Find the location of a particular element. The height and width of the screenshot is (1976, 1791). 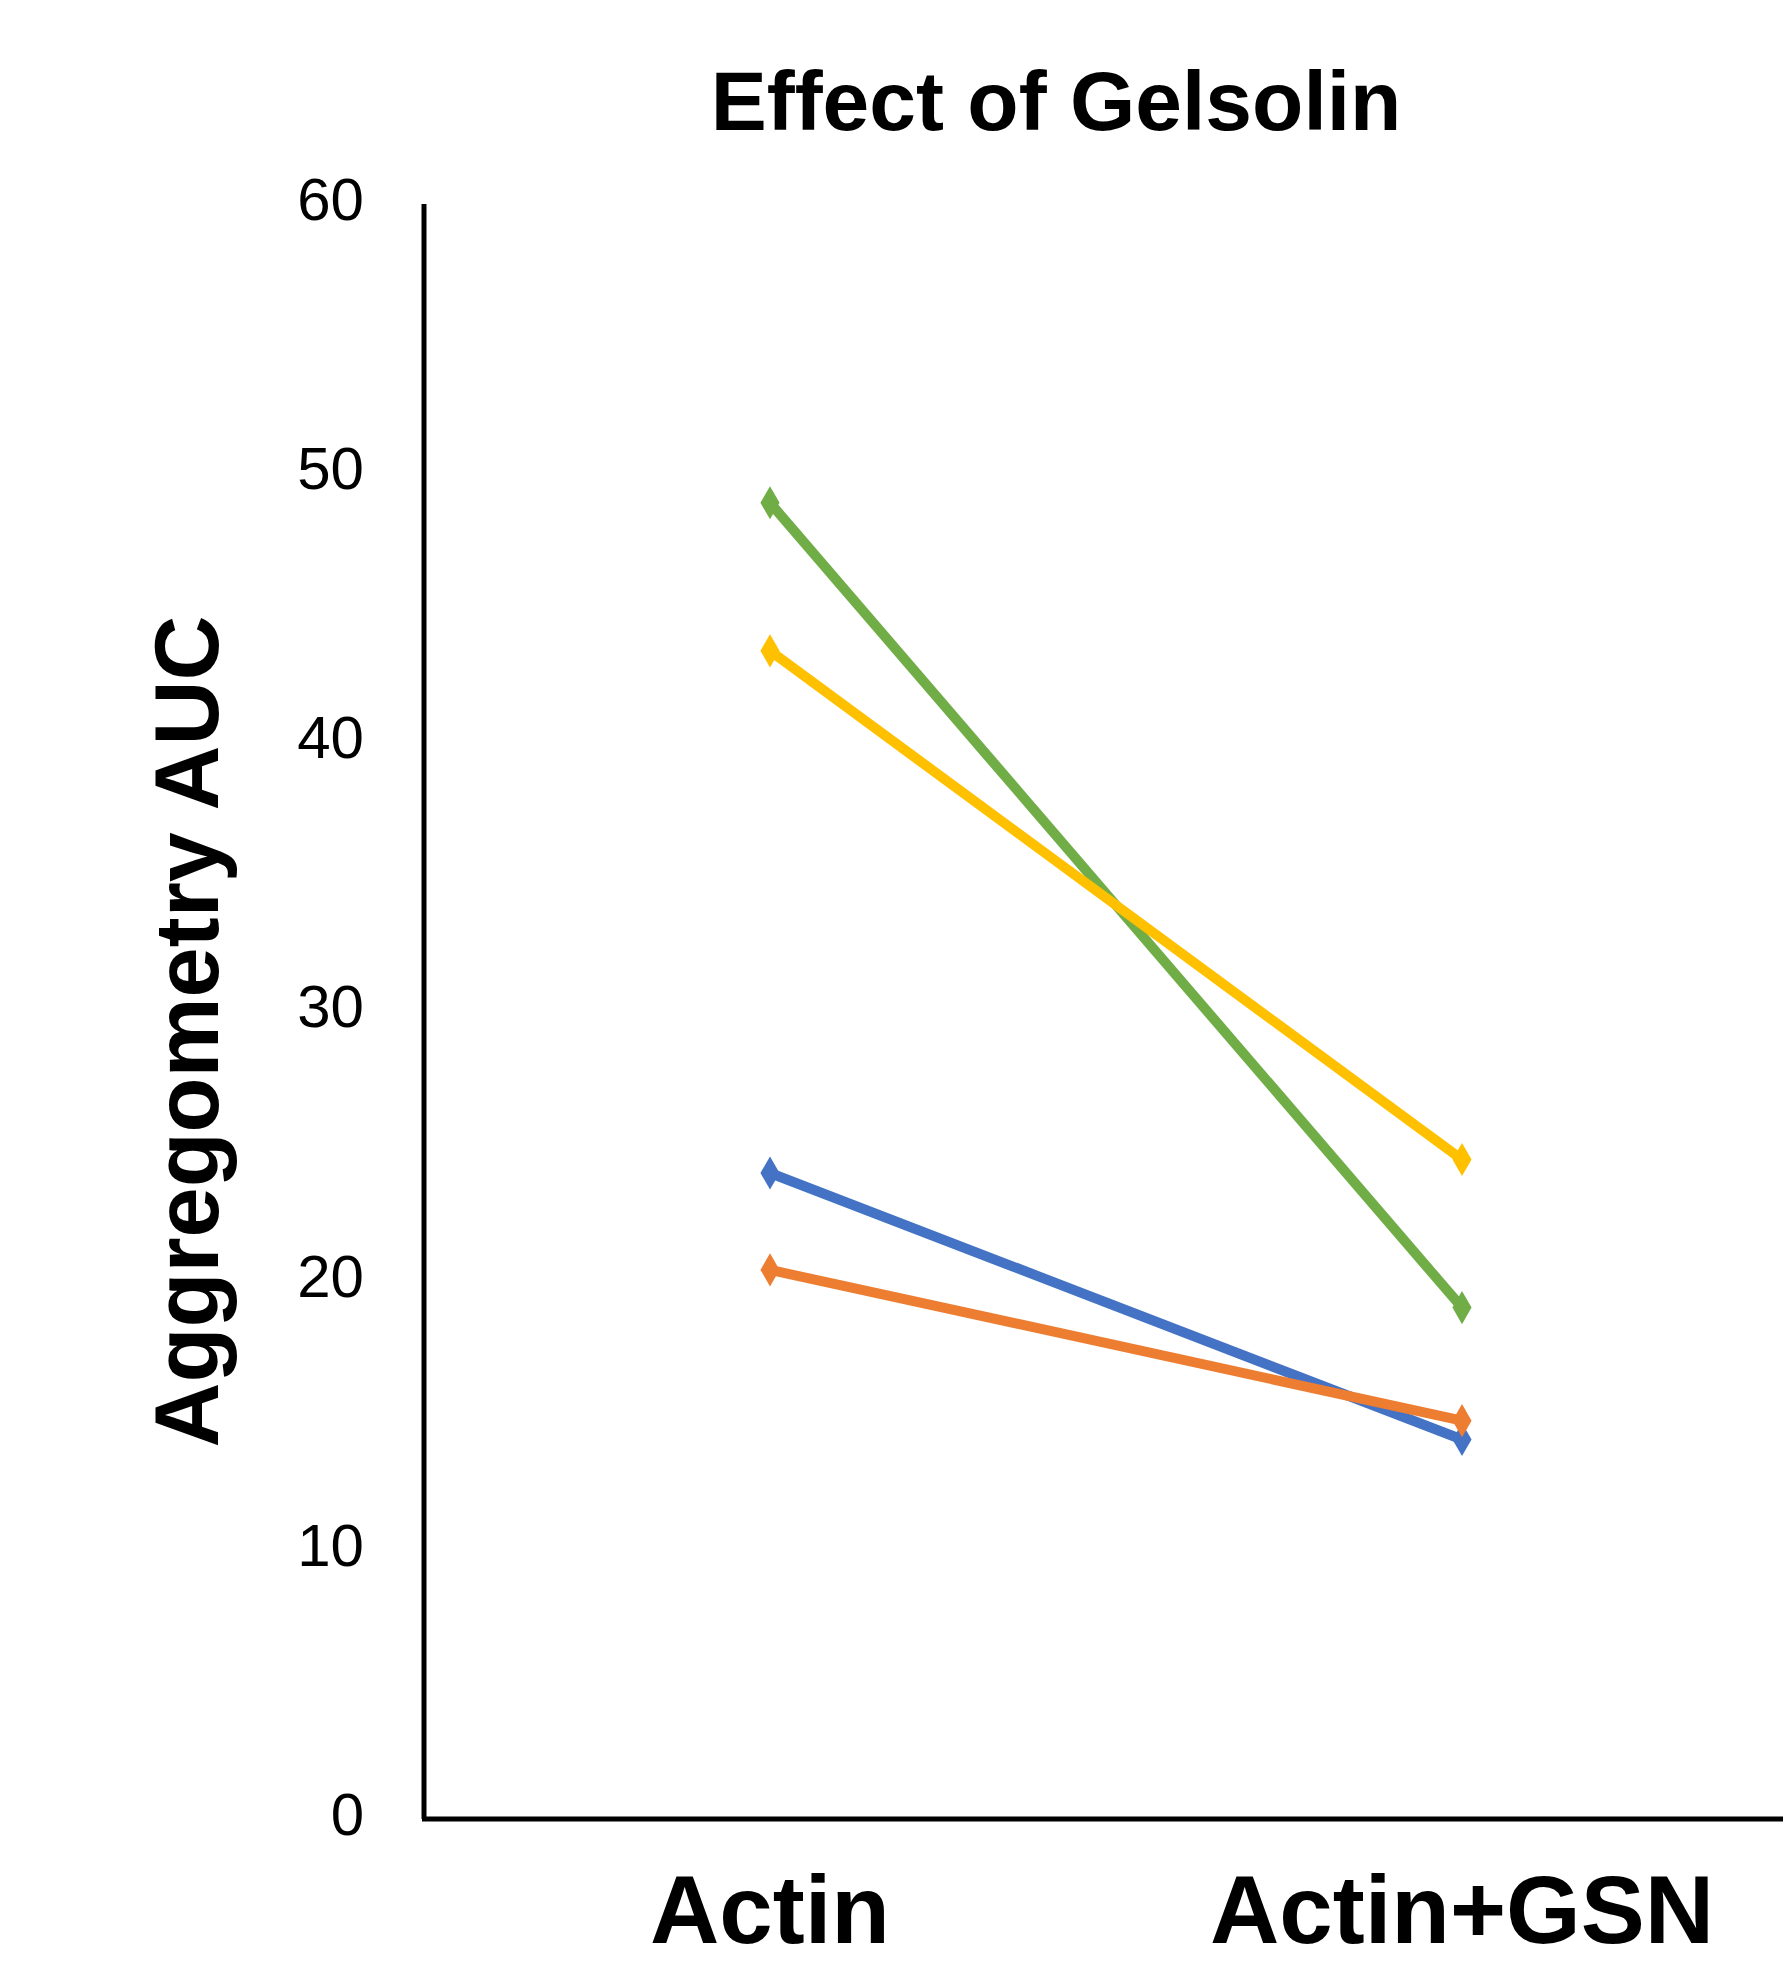

y-tick-label: 0 is located at coordinates (347, 1814).